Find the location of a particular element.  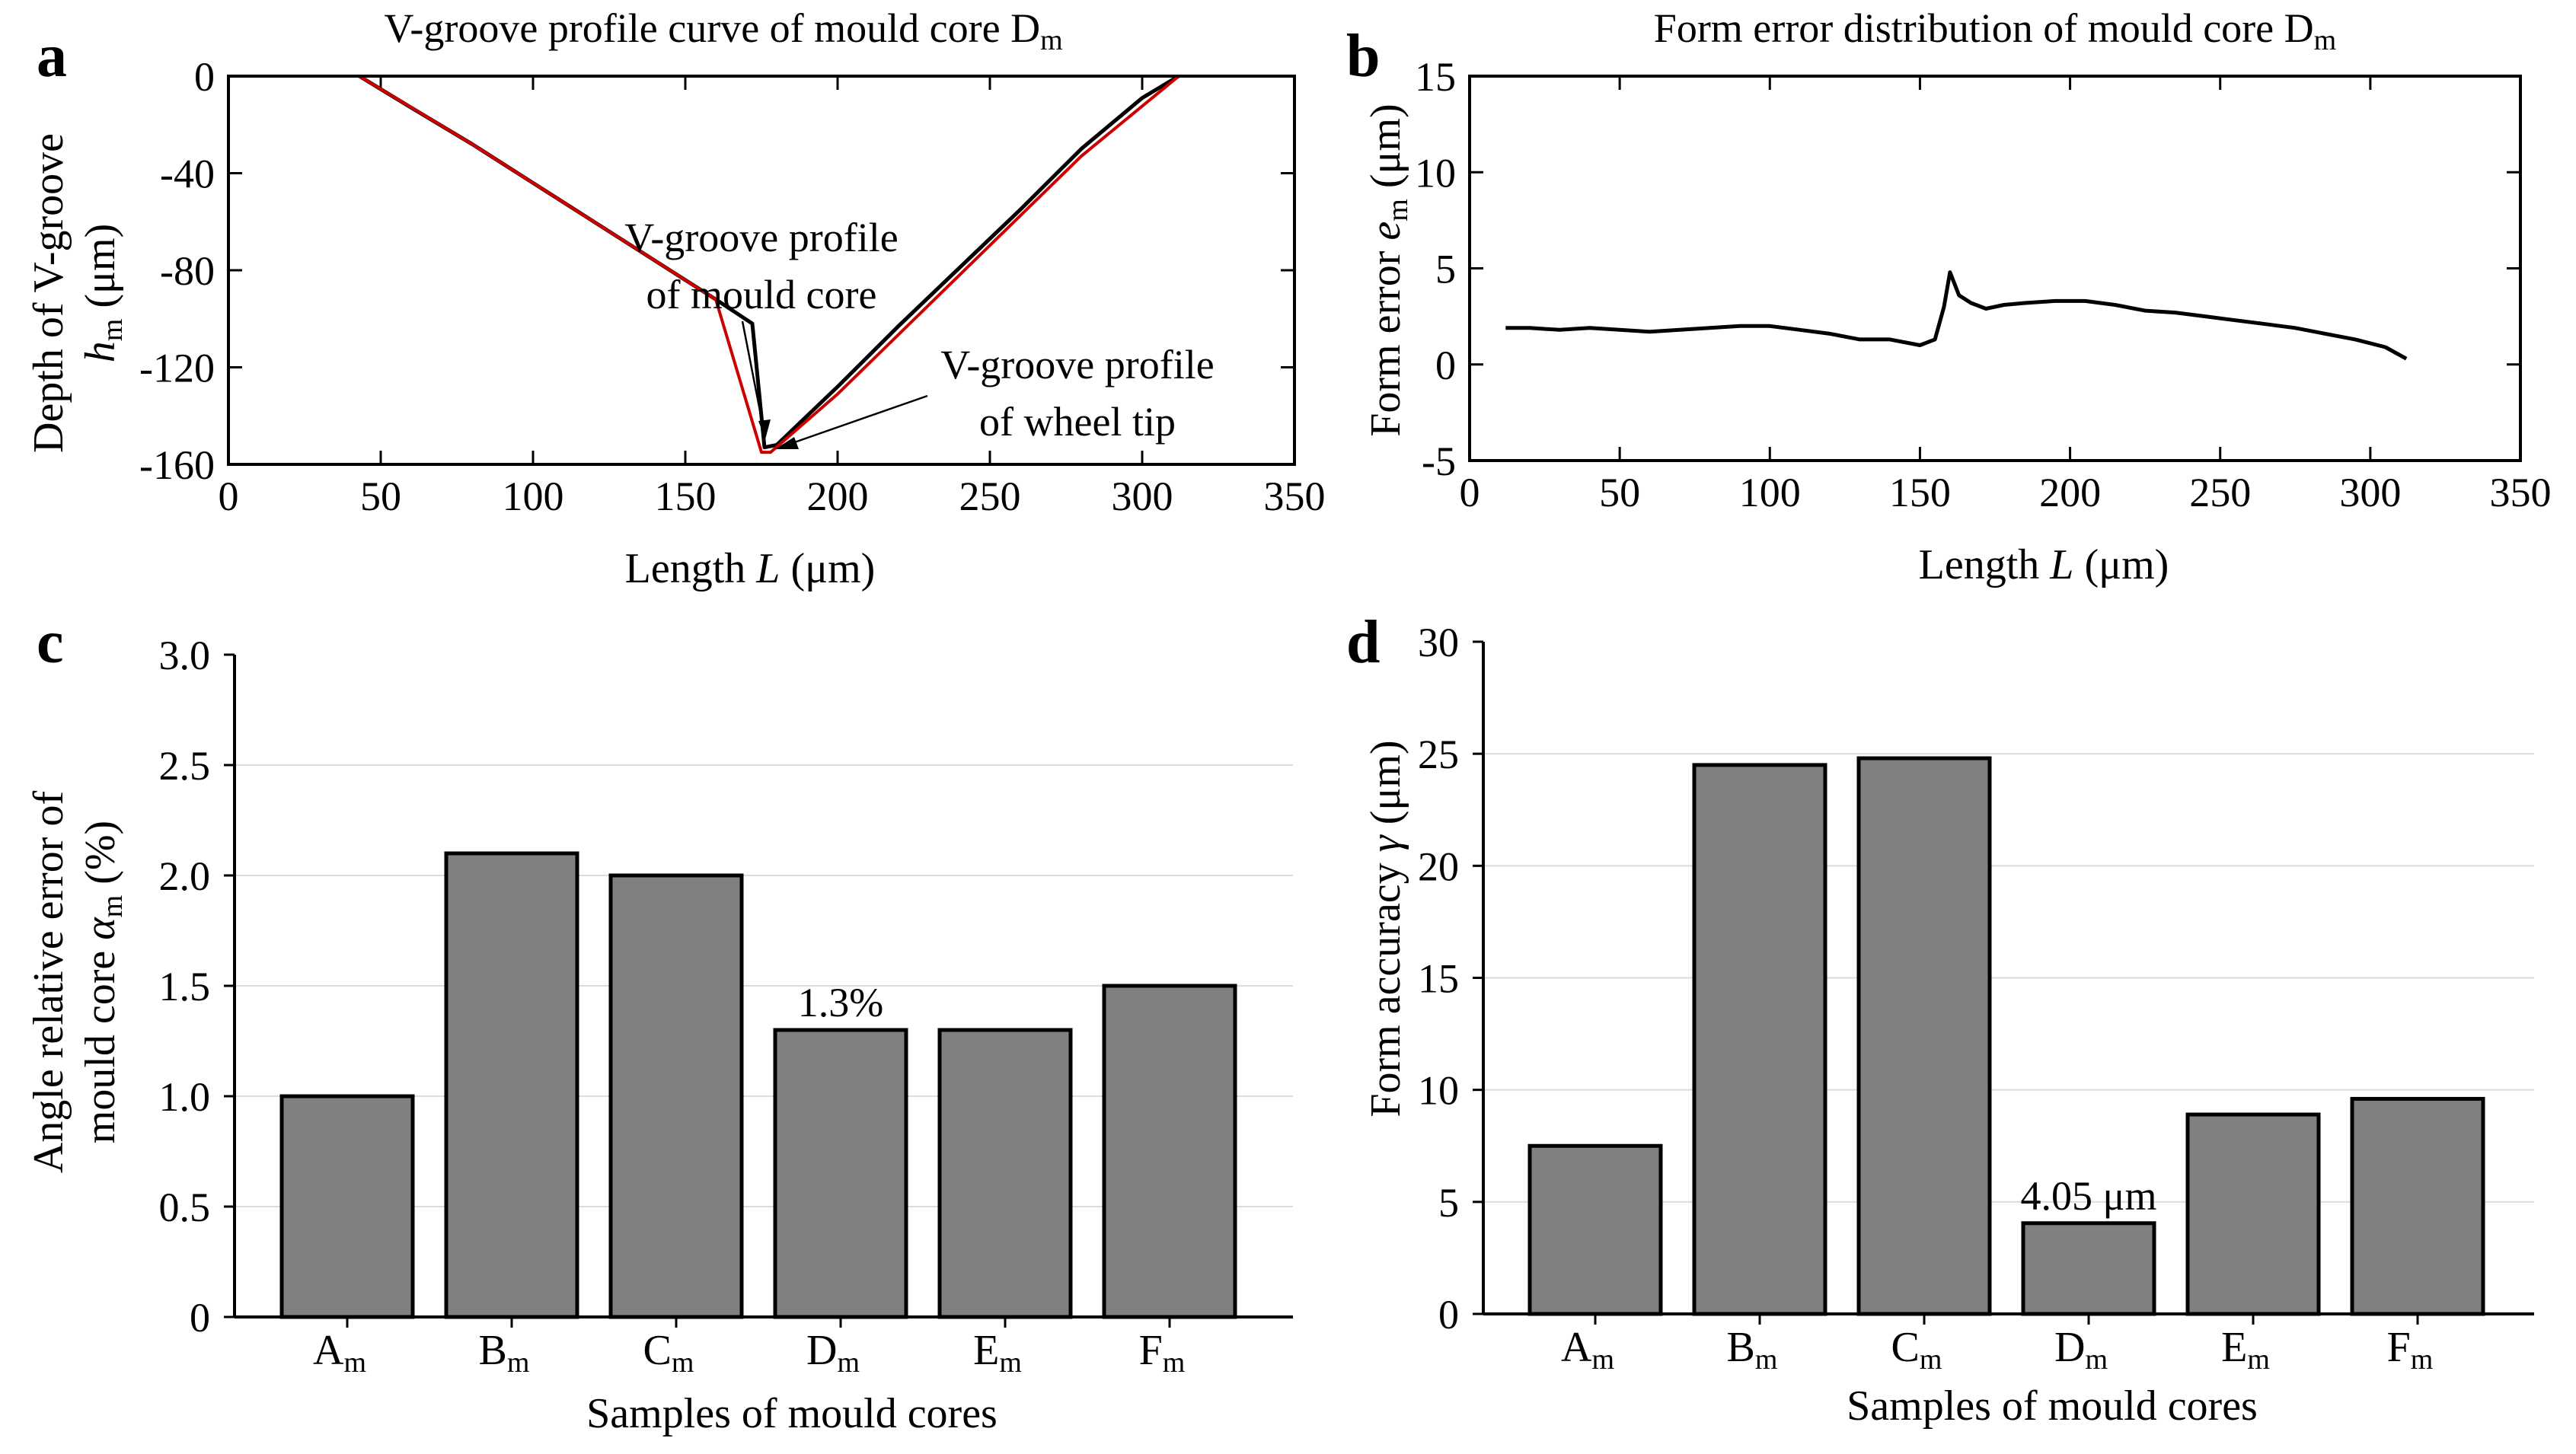

y-tick-label: -160 is located at coordinates (177, 465).